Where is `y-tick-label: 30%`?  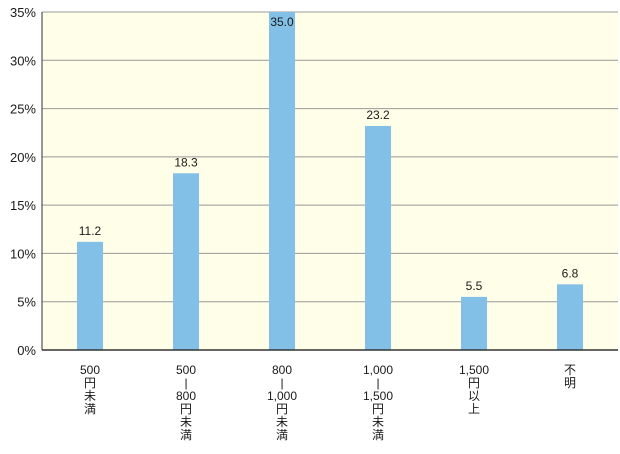
y-tick-label: 30% is located at coordinates (23, 60).